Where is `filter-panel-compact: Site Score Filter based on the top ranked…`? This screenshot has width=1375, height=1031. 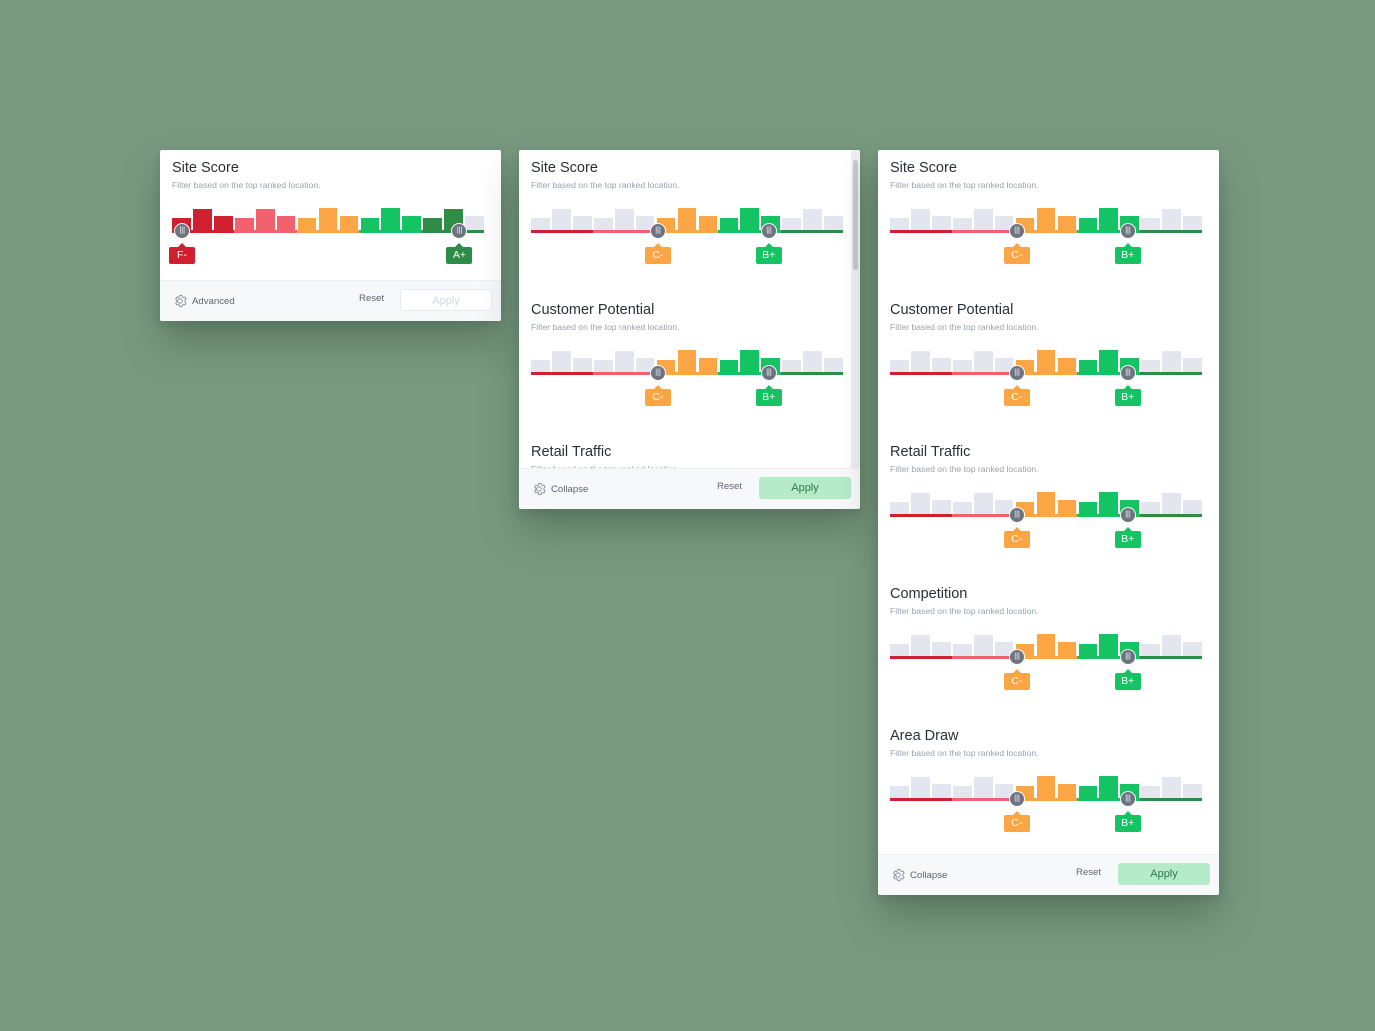 filter-panel-compact: Site Score Filter based on the top ranked… is located at coordinates (330, 235).